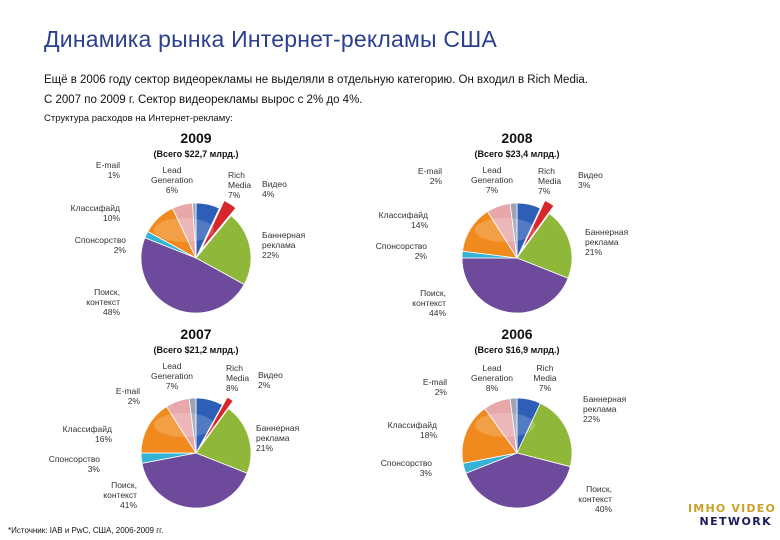 Image resolution: width=780 pixels, height=540 pixels. Describe the element at coordinates (88, 434) in the screenshot. I see `slice-label-classifieds: Классифайд 16%` at that location.